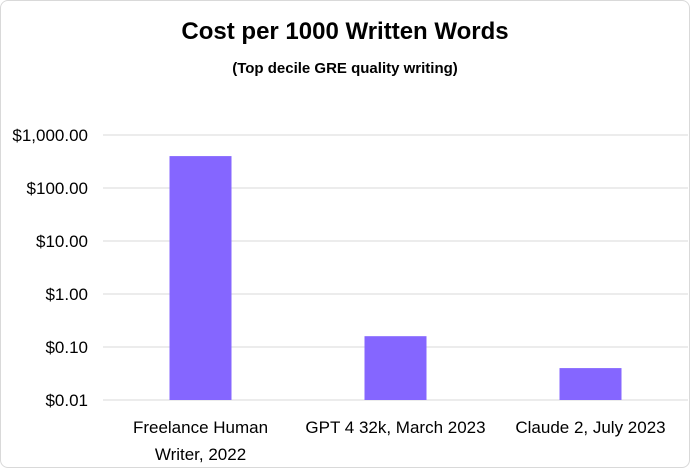 This screenshot has width=690, height=468. What do you see at coordinates (62, 241) in the screenshot?
I see `y-tick-label: $10.00` at bounding box center [62, 241].